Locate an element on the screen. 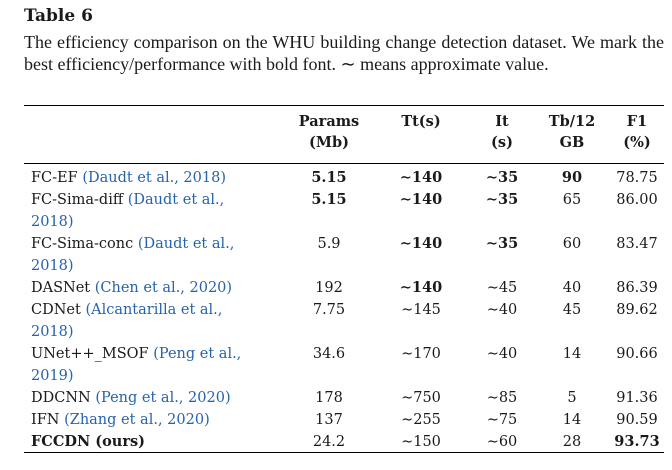  f1-cell: 91.36 is located at coordinates (637, 398).